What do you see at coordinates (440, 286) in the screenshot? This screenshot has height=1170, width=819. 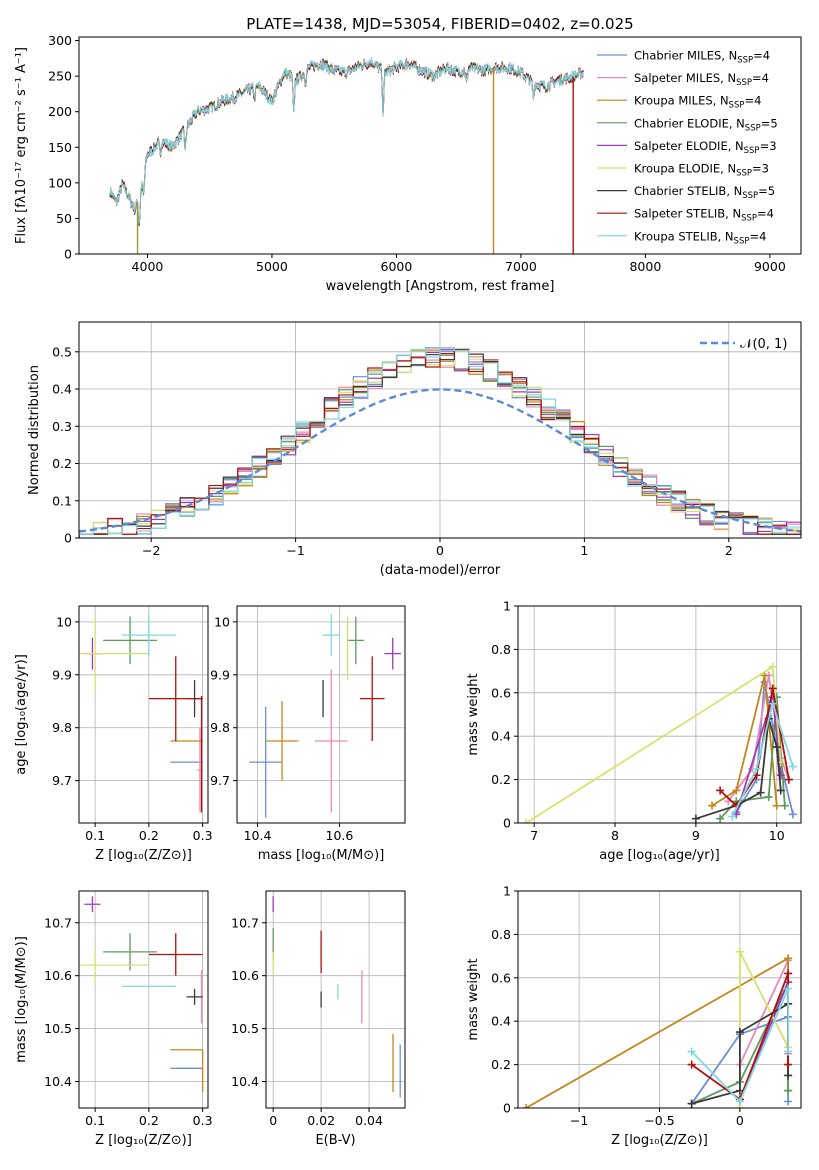 I see `x-axis-label: wavelength [Angstrom, rest frame]` at bounding box center [440, 286].